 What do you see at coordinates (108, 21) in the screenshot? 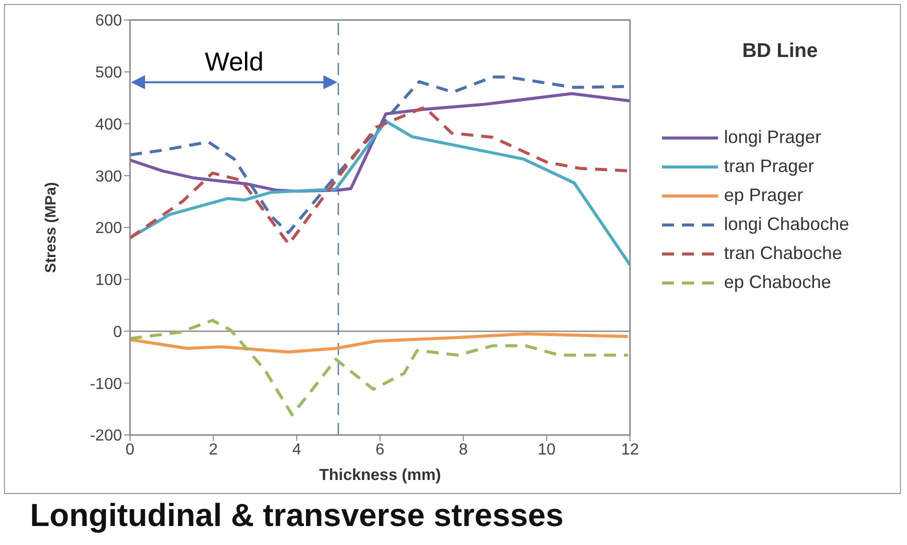
I see `y-tick-label: 600` at bounding box center [108, 21].